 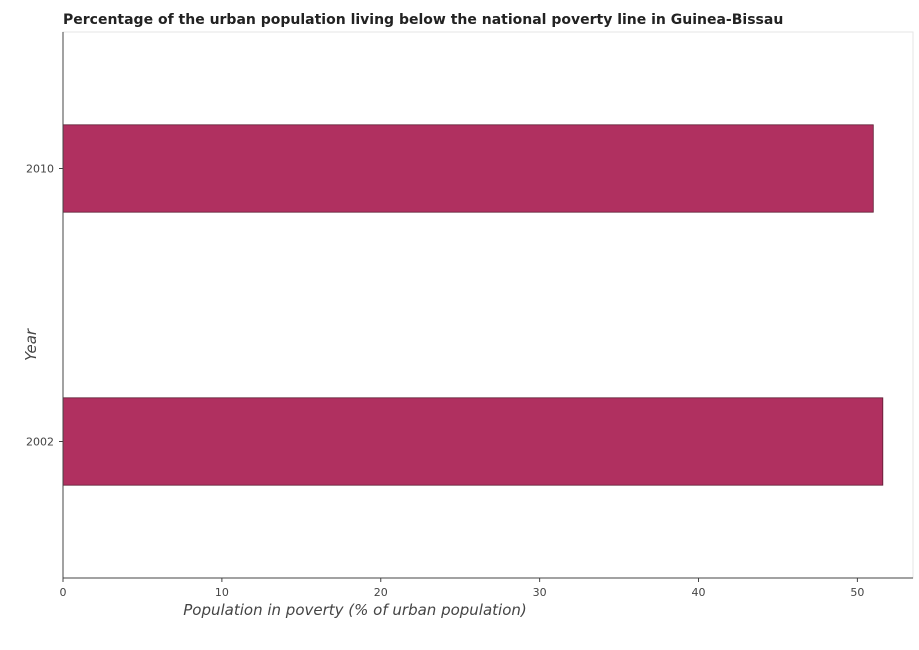 What do you see at coordinates (31, 344) in the screenshot?
I see `y-axis-label: Year` at bounding box center [31, 344].